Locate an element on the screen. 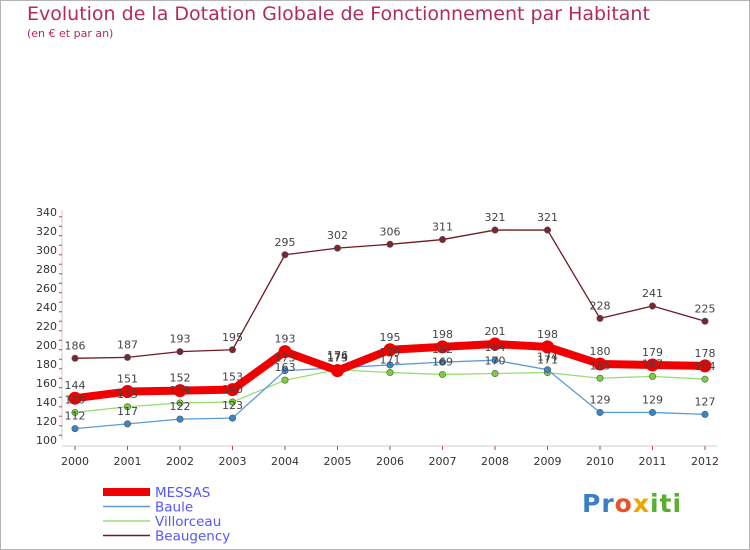 The height and width of the screenshot is (550, 750). data-label: 112 is located at coordinates (75, 416).